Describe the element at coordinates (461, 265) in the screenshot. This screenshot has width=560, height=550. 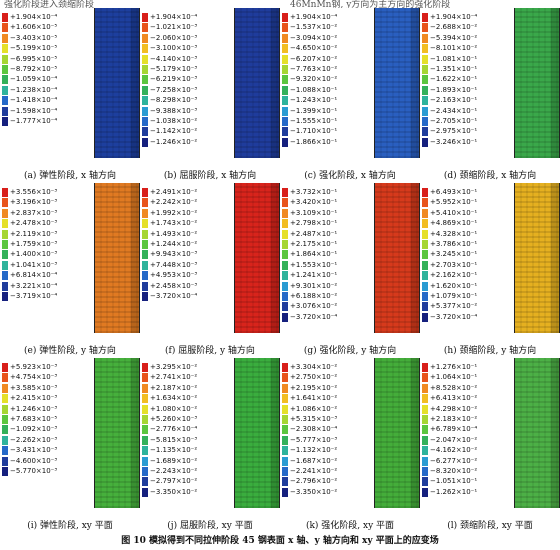
I see `legend-entry: +2.703×10⁻¹` at that location.